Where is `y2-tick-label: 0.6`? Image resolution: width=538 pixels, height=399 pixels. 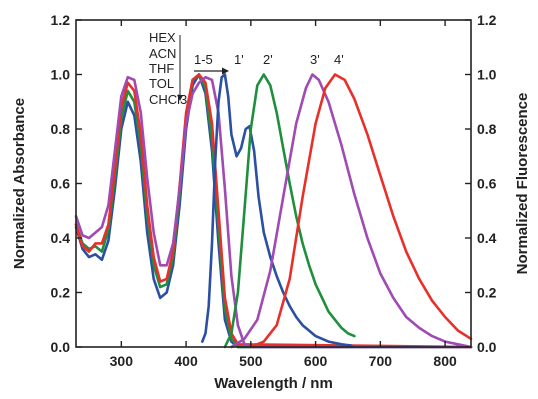 y2-tick-label: 0.6 is located at coordinates (487, 184).